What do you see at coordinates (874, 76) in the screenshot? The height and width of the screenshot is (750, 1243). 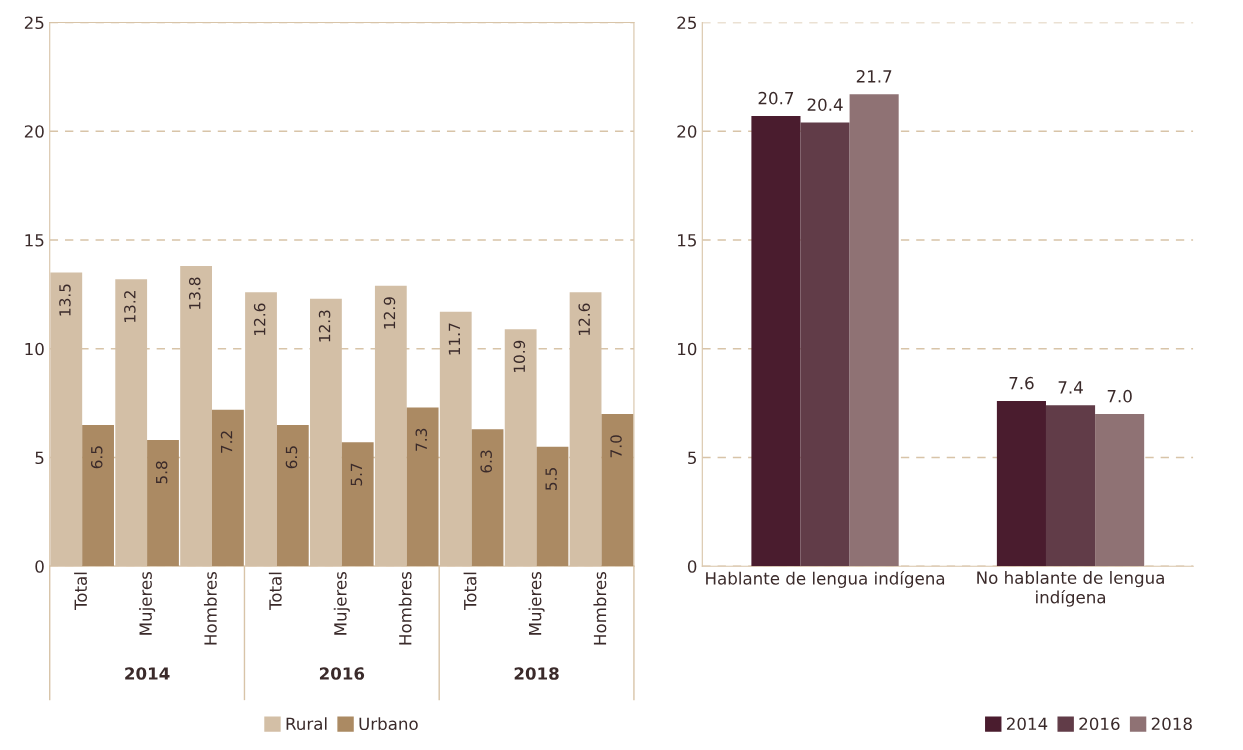 I see `data-label: 21.7` at bounding box center [874, 76].